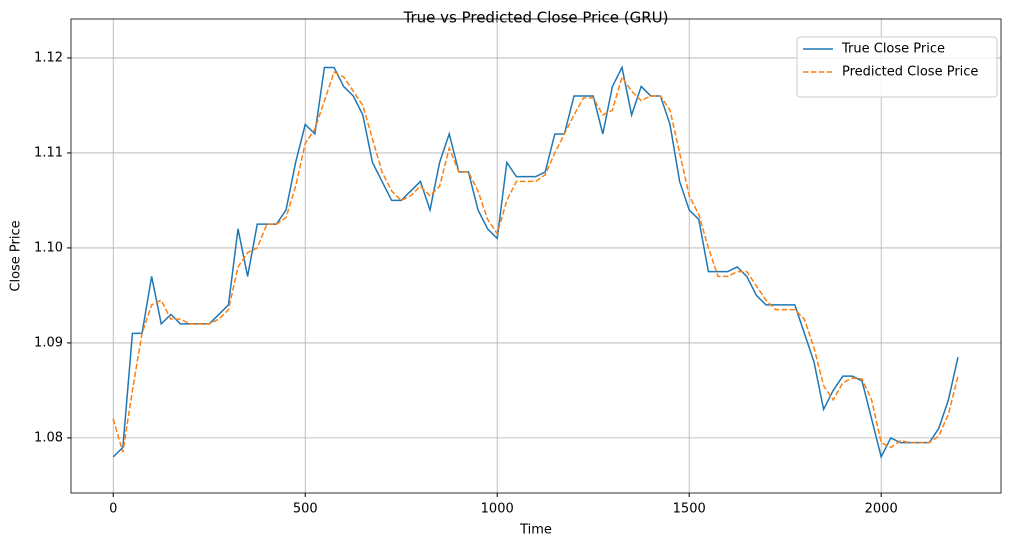  Describe the element at coordinates (689, 509) in the screenshot. I see `x-tick-label: 1500` at that location.